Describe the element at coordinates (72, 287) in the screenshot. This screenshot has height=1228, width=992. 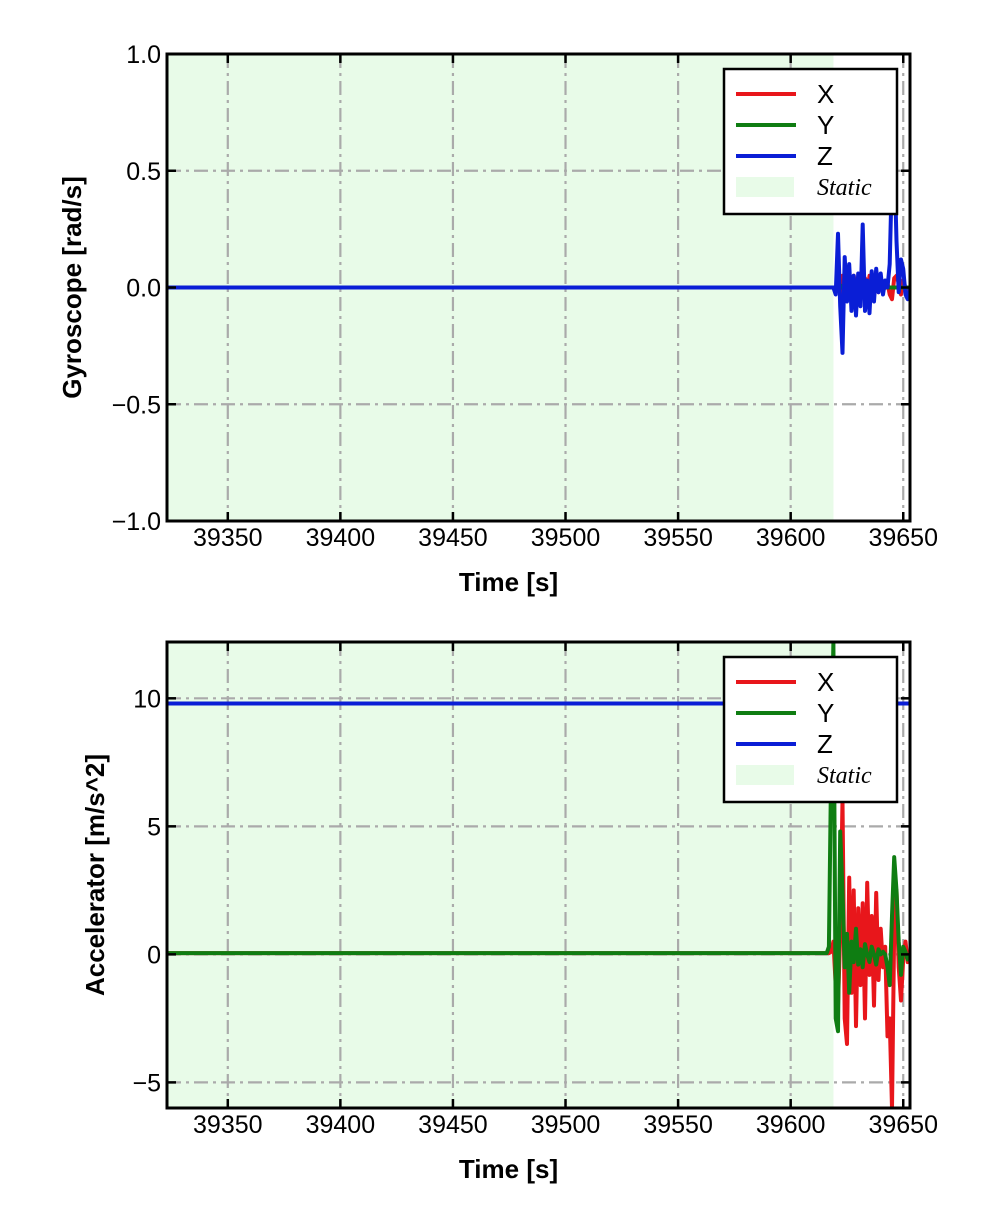
I see `y-axis-label: Gyroscope [rad/s]` at that location.